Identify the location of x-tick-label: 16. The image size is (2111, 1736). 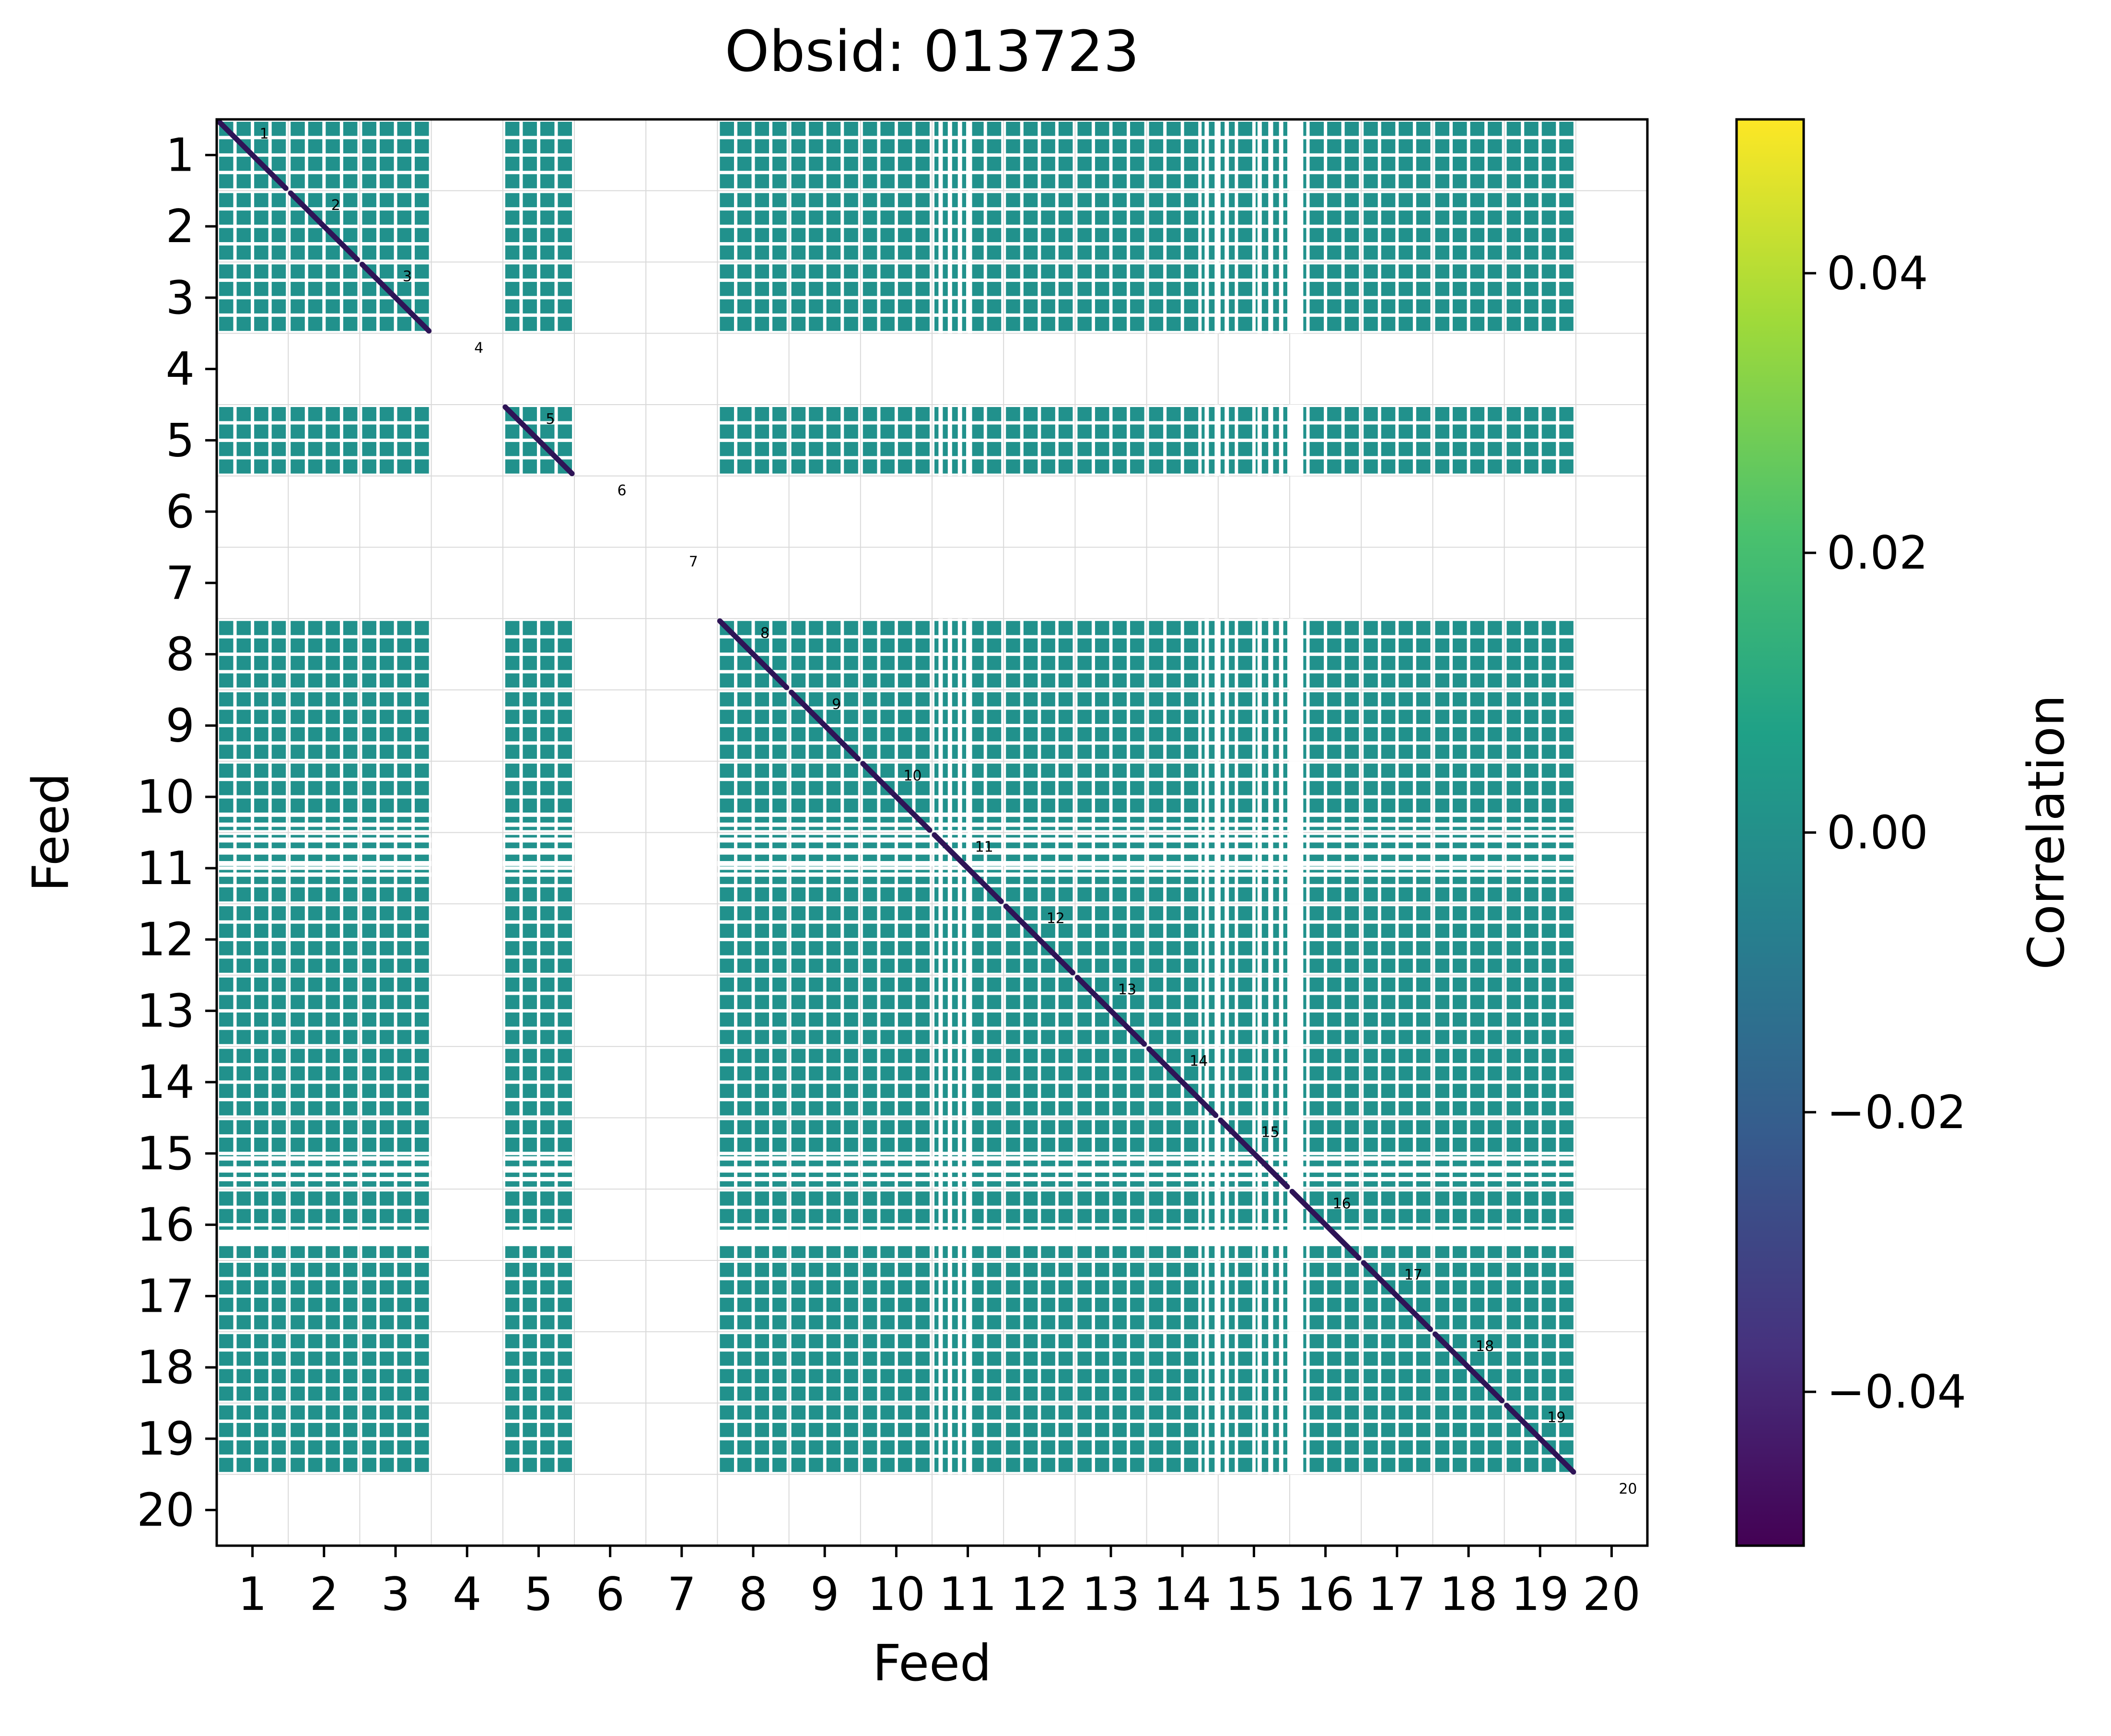
(1325, 1594).